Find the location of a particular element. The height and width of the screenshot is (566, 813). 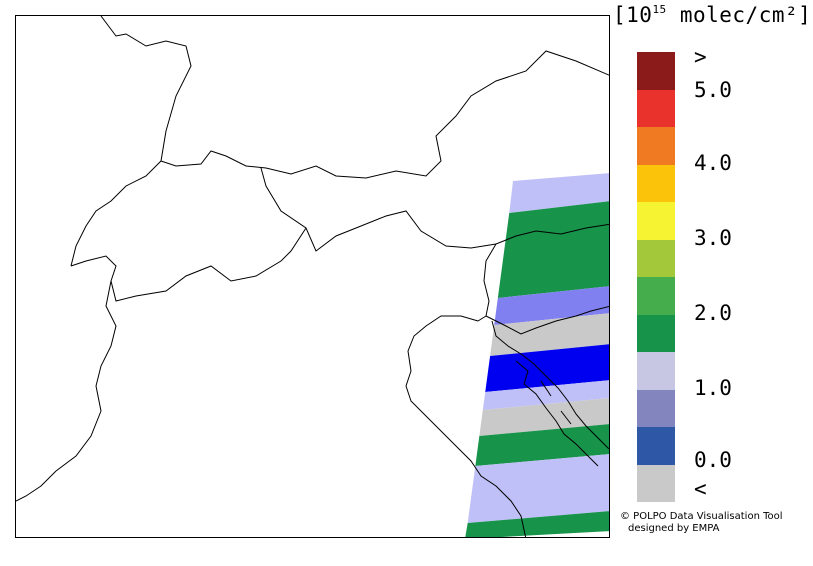

legend-title-exponent: 15 is located at coordinates (659, 9).